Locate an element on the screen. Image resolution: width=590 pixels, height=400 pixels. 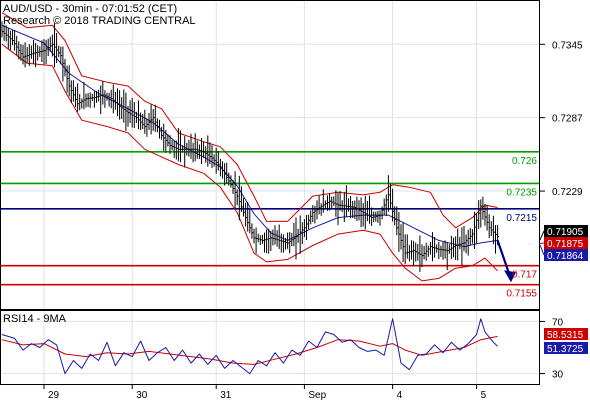
rsi-badge-label: 58.5315 is located at coordinates (565, 335).